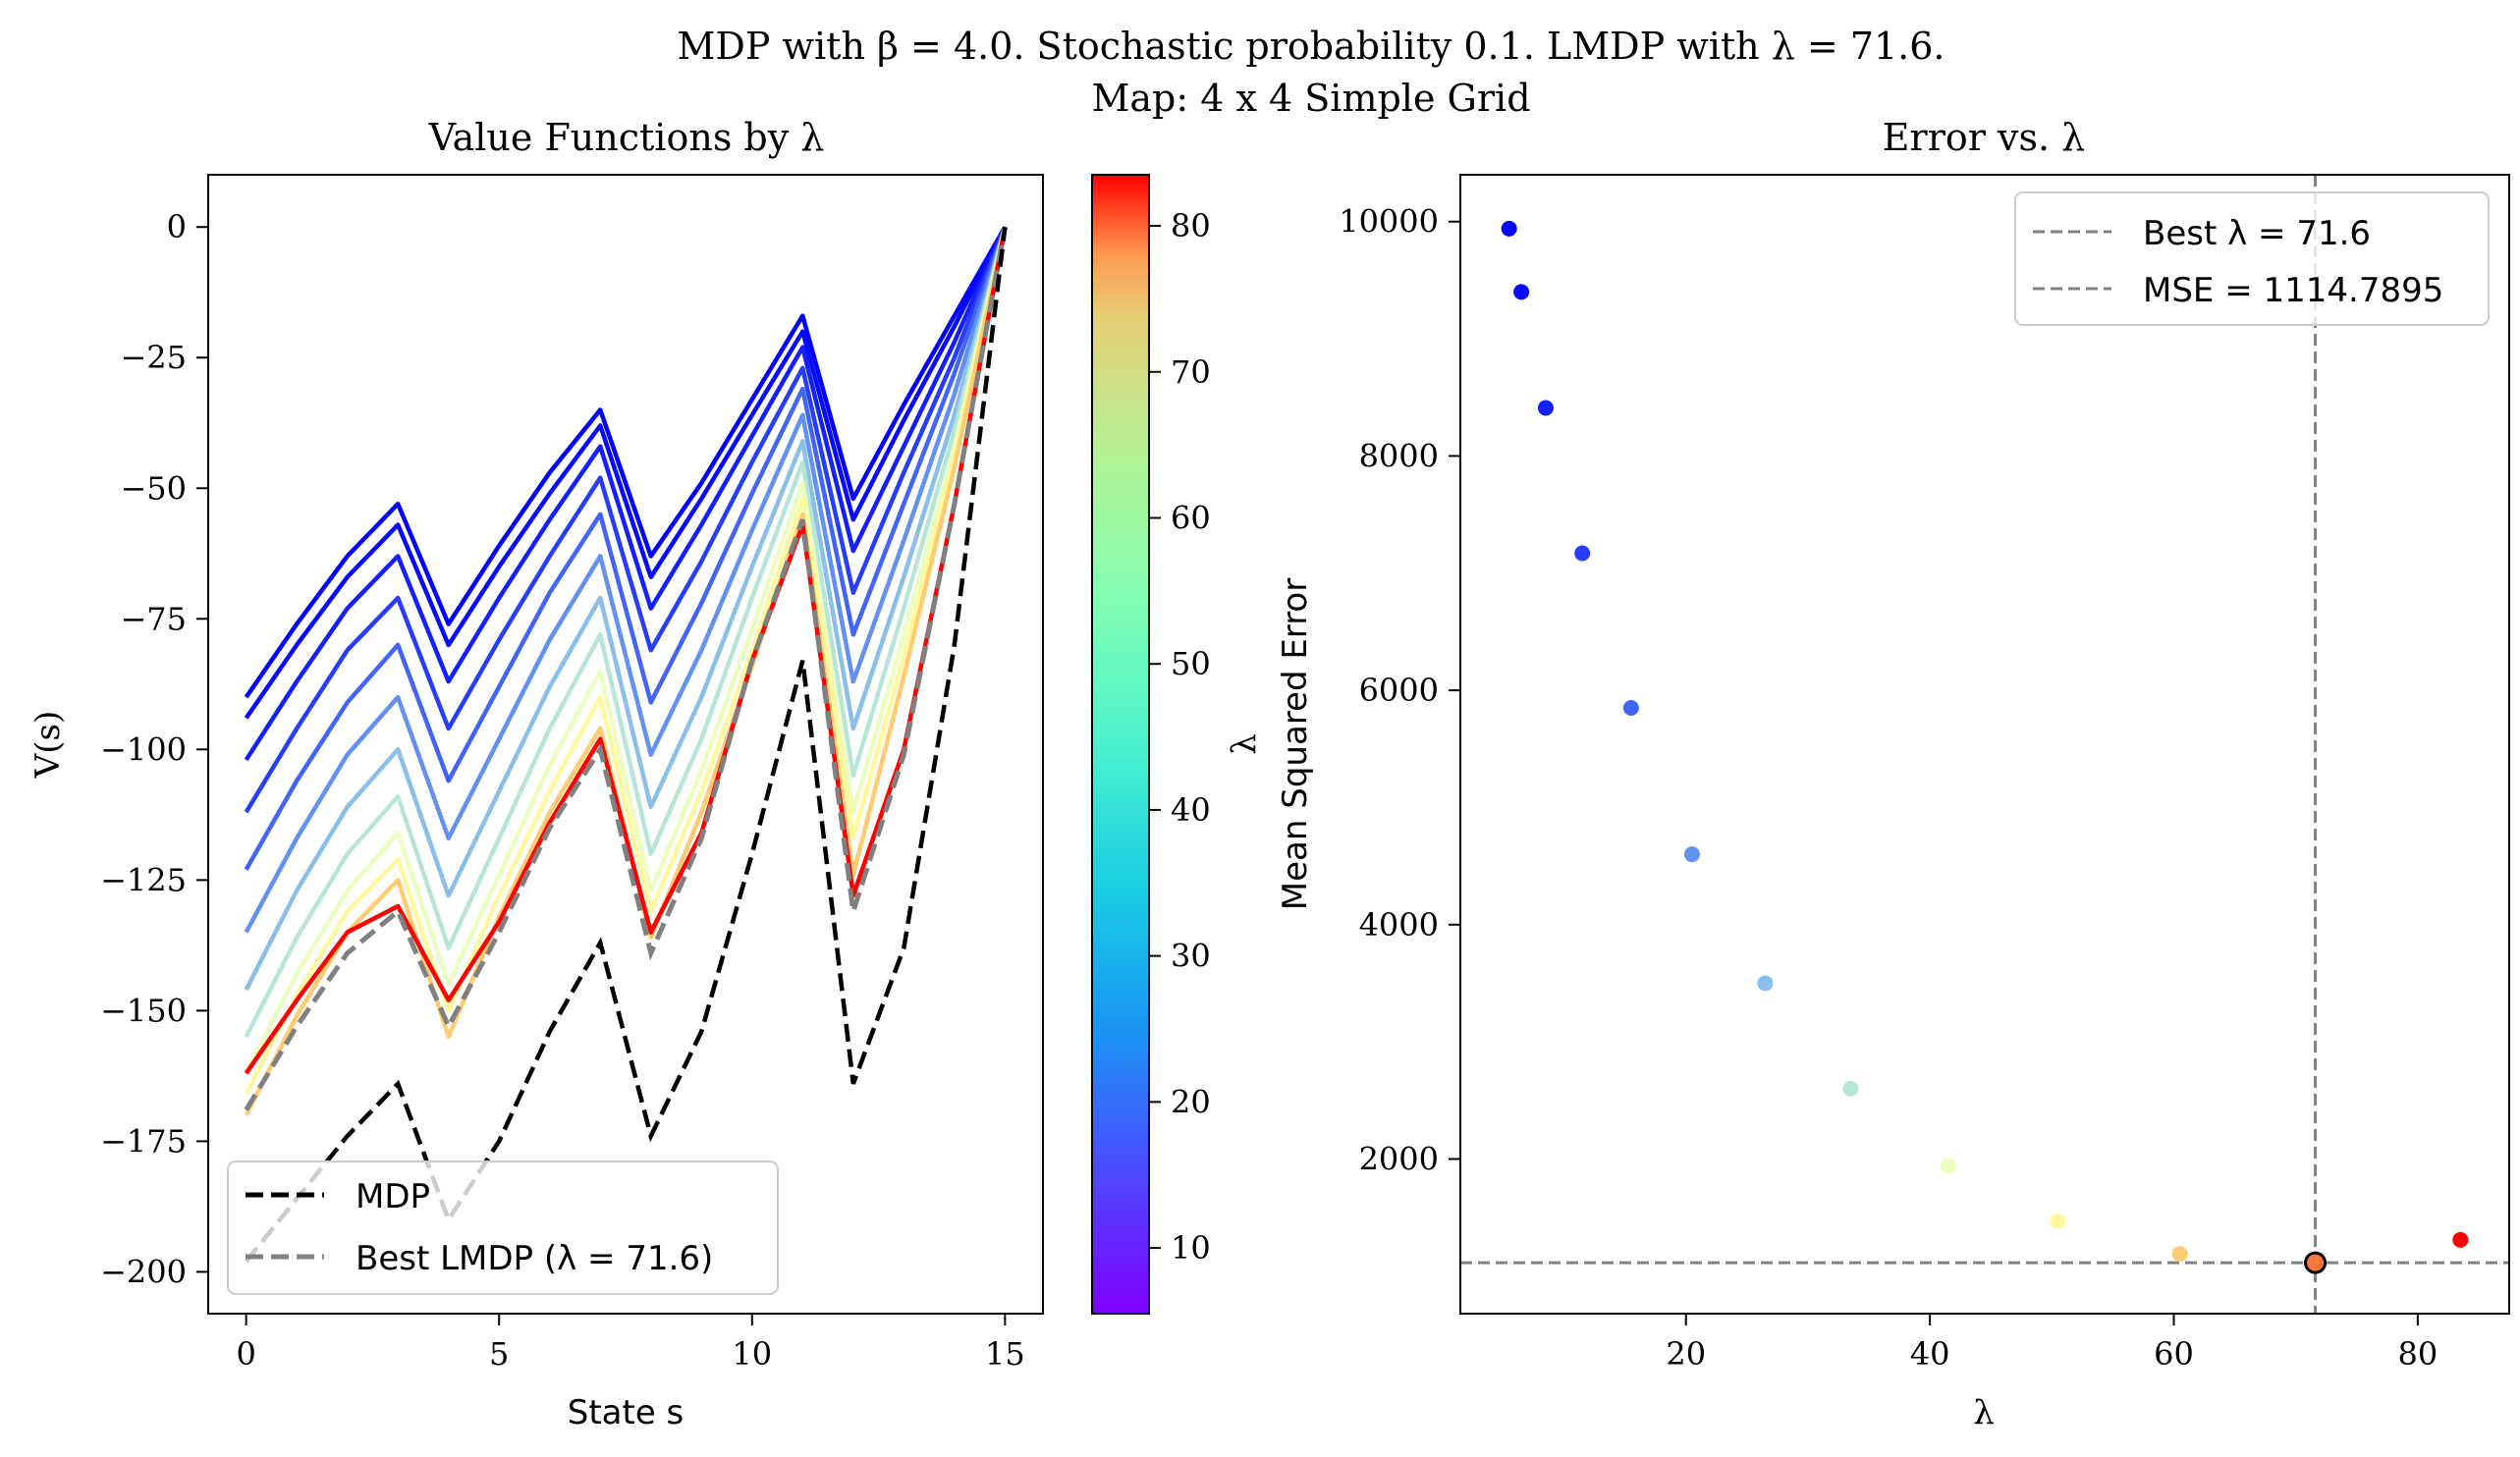  I want to click on right-xlabel: λ, so click(1984, 1413).